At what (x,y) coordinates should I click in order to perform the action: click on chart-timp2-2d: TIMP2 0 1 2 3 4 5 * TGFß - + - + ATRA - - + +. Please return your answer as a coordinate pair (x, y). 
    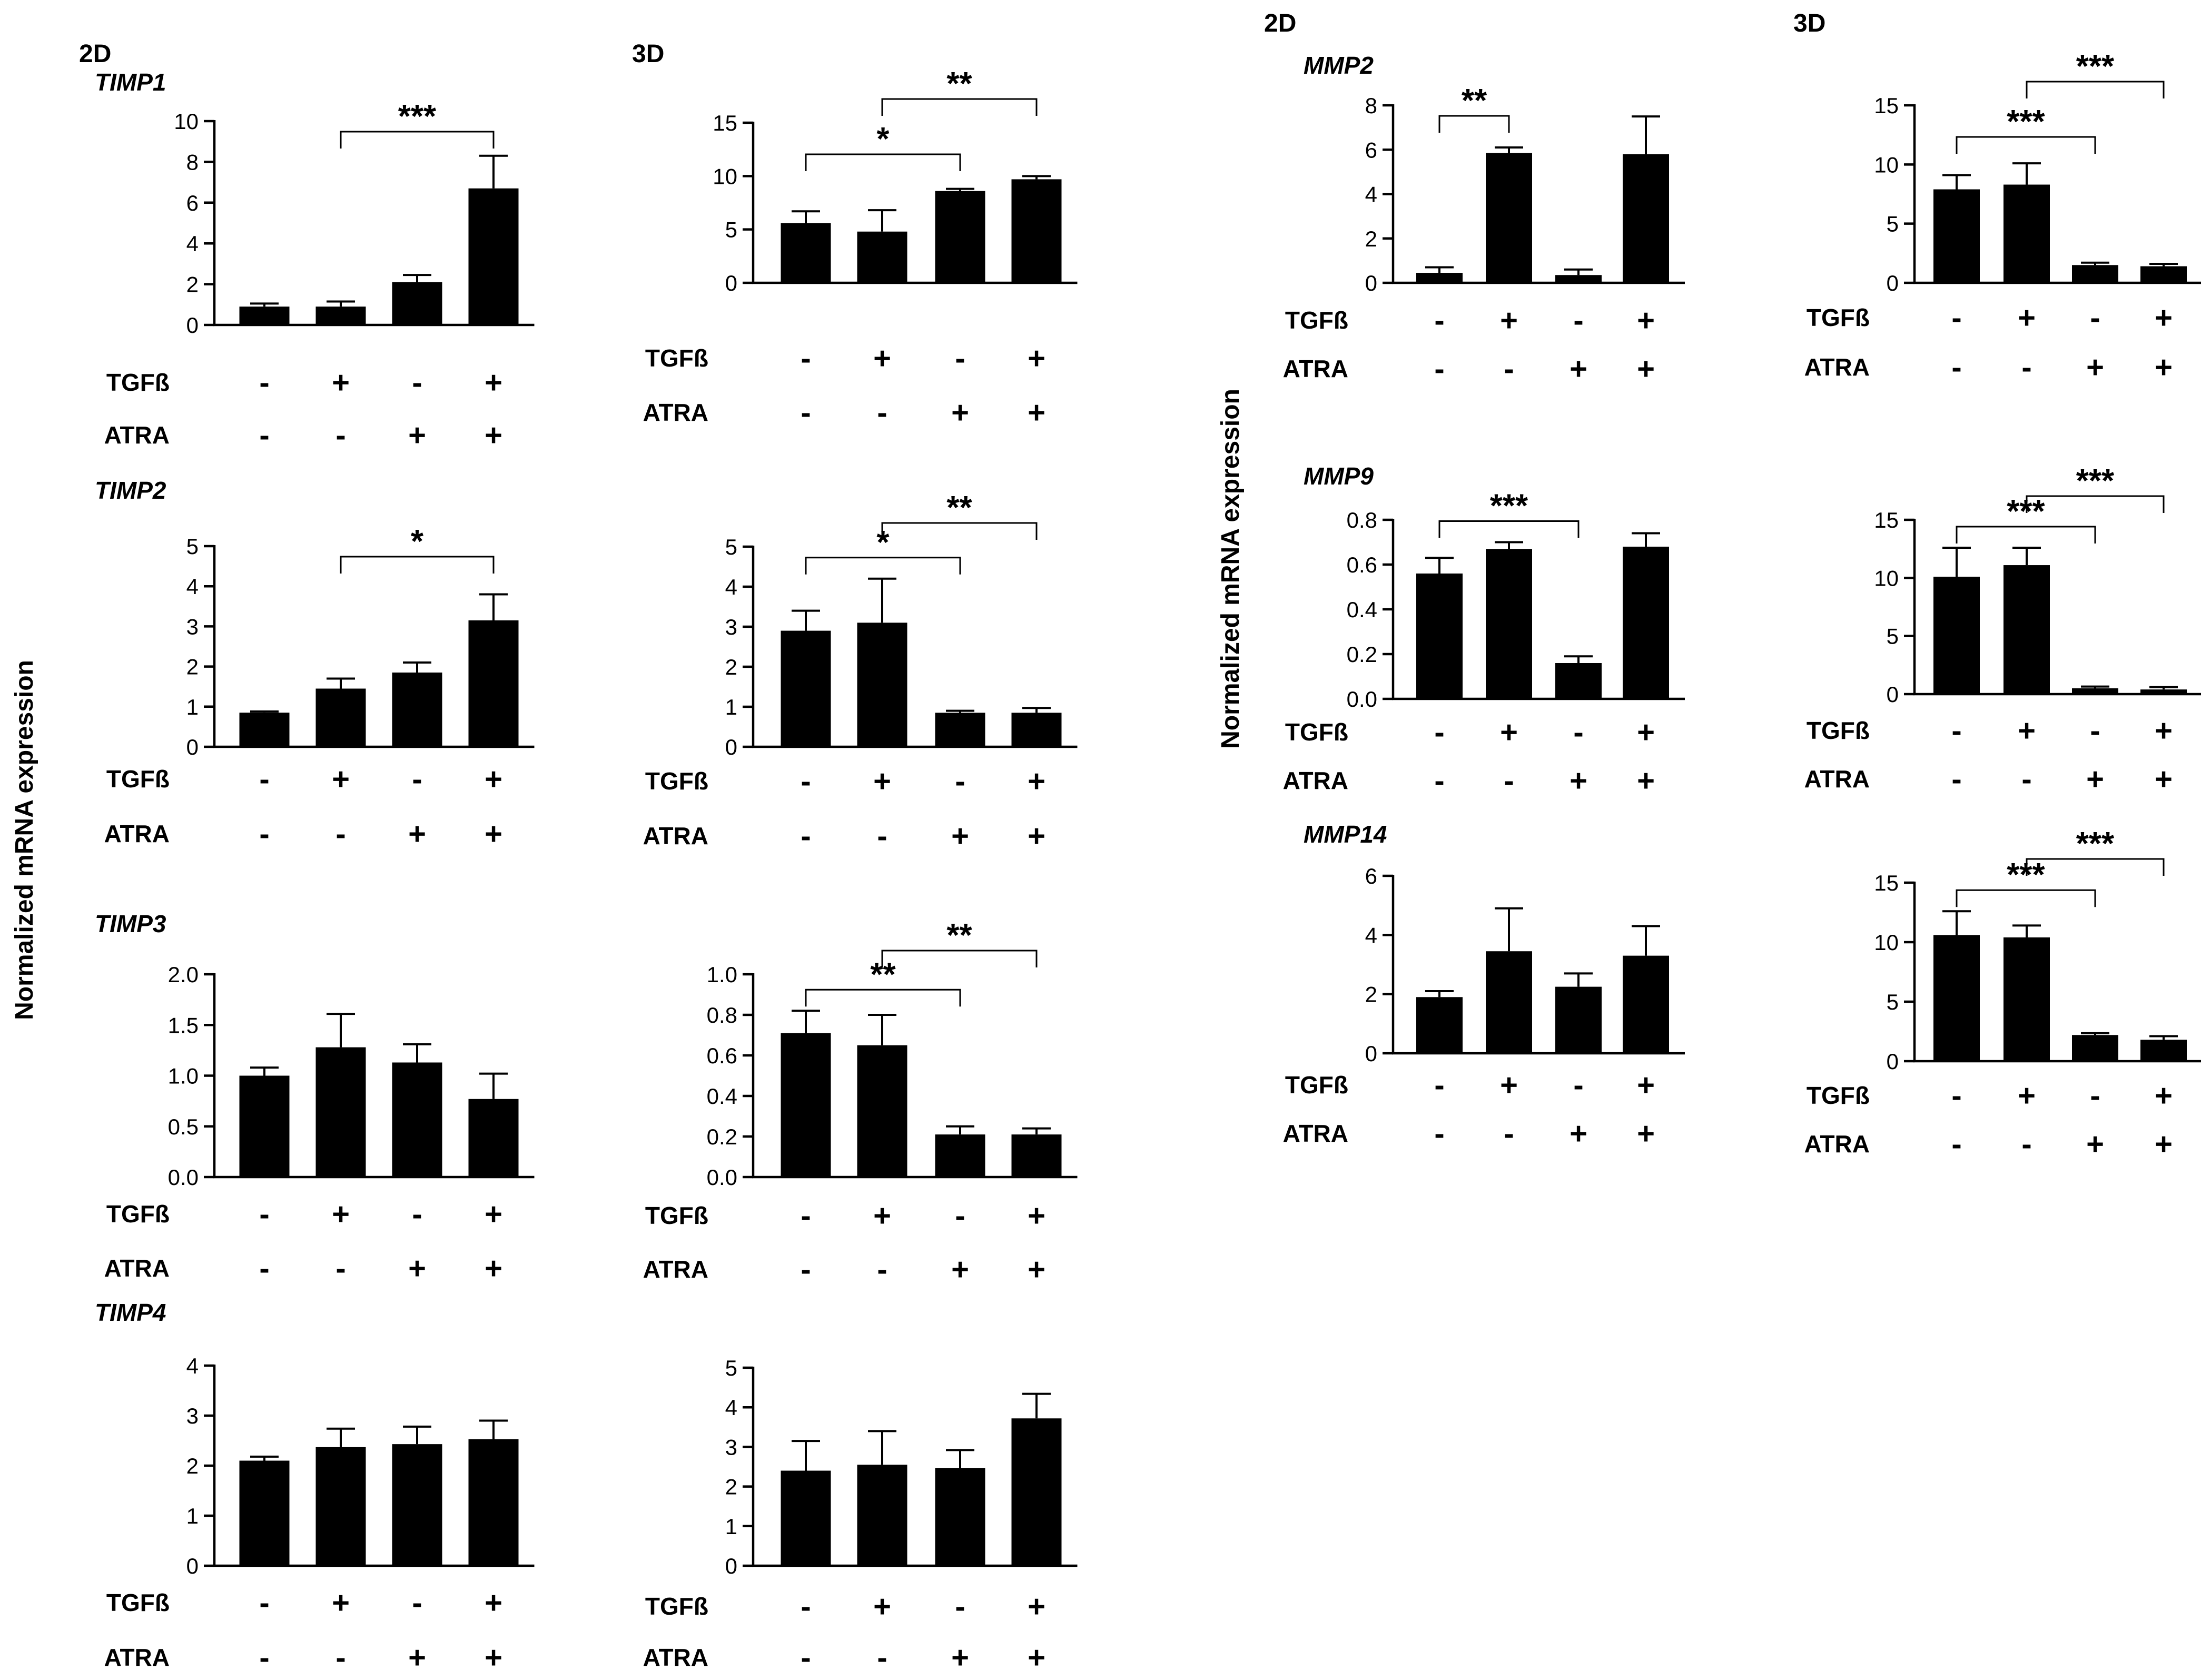
    Looking at the image, I should click on (315, 664).